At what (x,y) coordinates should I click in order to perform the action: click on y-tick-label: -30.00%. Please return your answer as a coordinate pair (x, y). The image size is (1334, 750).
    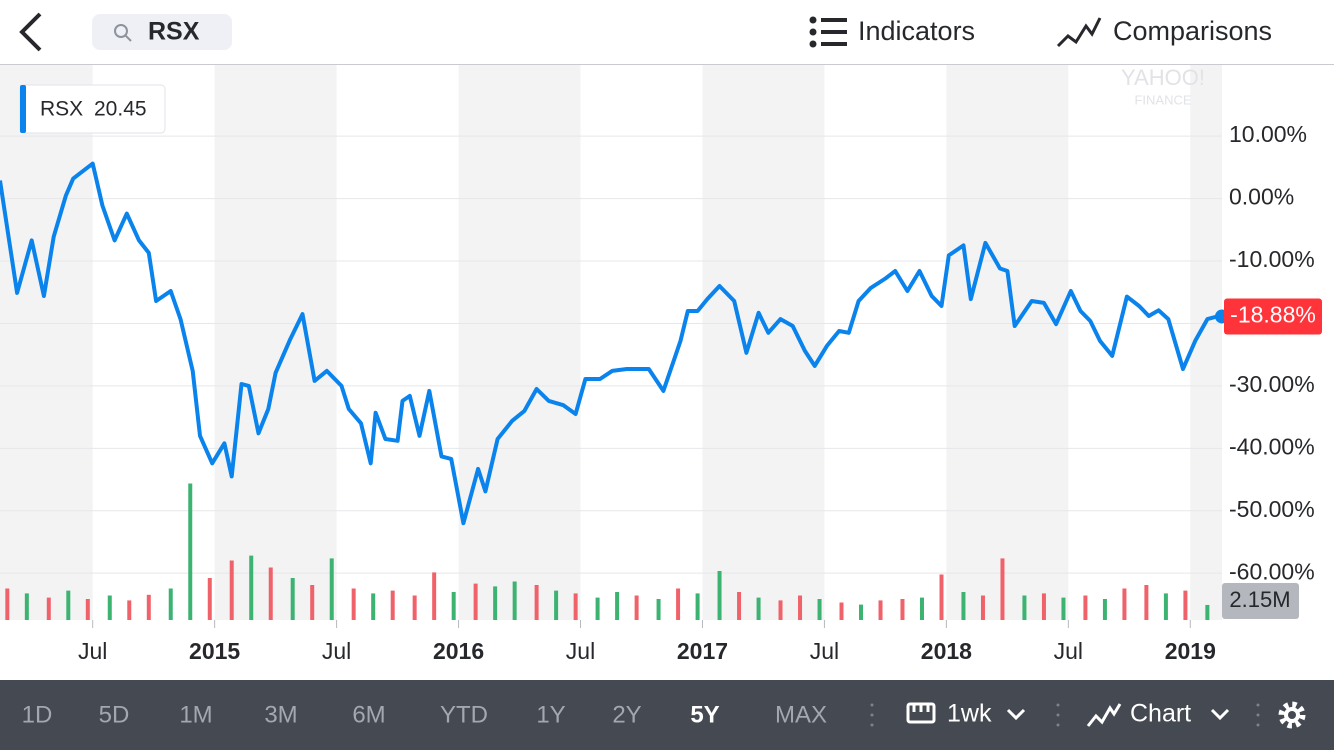
    Looking at the image, I should click on (1272, 384).